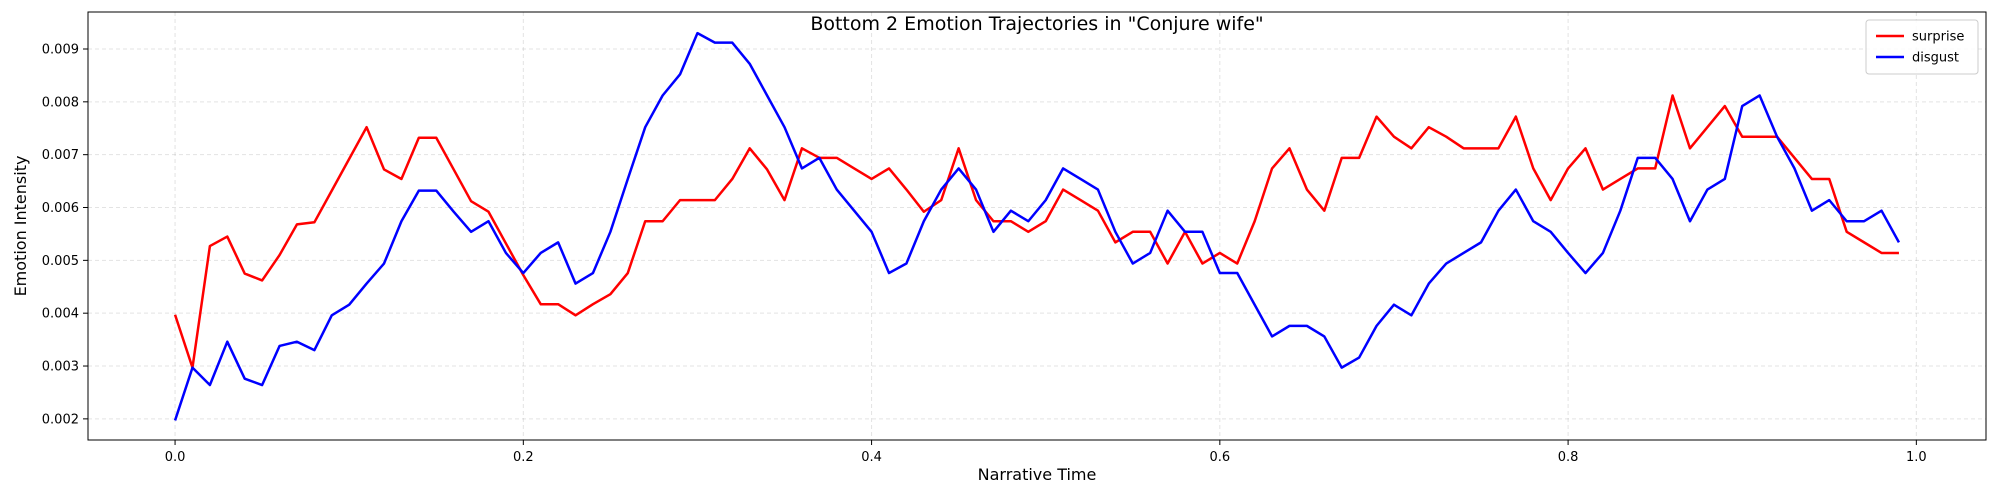 Image resolution: width=2000 pixels, height=500 pixels. I want to click on y-tick-label: 0.002, so click(60, 419).